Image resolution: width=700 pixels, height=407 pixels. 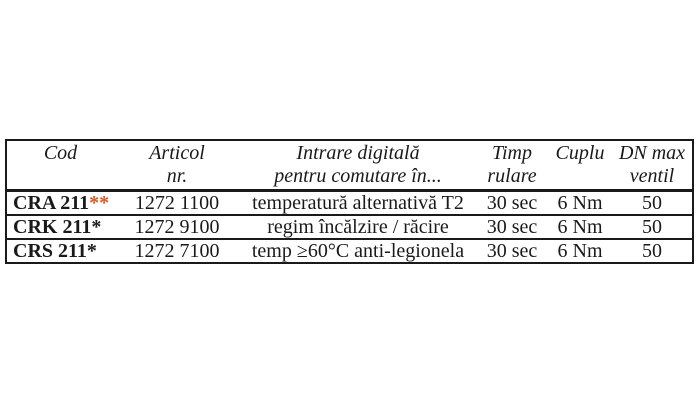 I want to click on column-header-dn-max-ventil: DN max ventil, so click(x=652, y=165).